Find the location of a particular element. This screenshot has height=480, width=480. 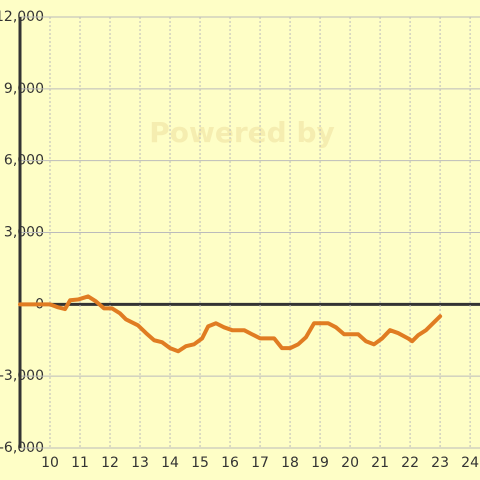

x-tick-label: 11 is located at coordinates (80, 463).